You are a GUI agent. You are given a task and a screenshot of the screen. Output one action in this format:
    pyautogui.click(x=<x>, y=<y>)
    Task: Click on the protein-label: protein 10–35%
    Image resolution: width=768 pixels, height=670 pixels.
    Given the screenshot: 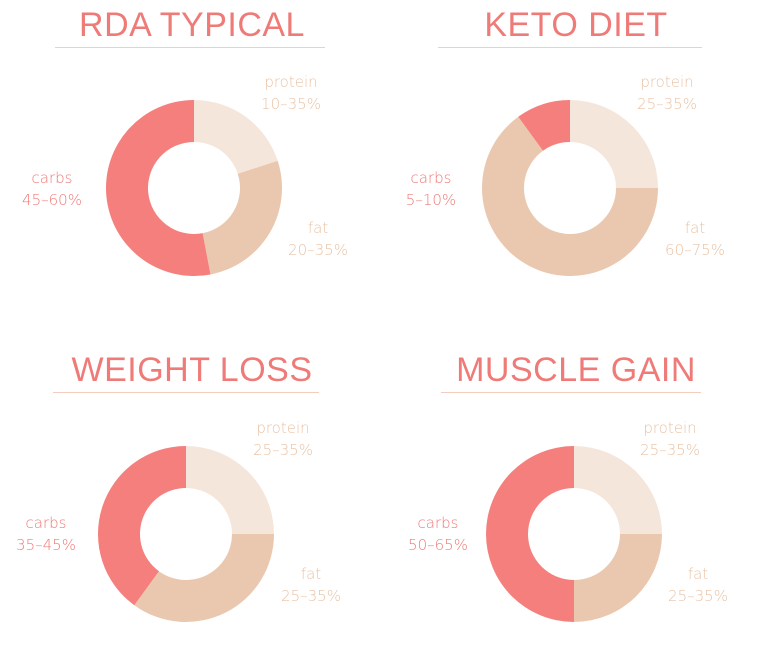 What is the action you would take?
    pyautogui.click(x=291, y=93)
    